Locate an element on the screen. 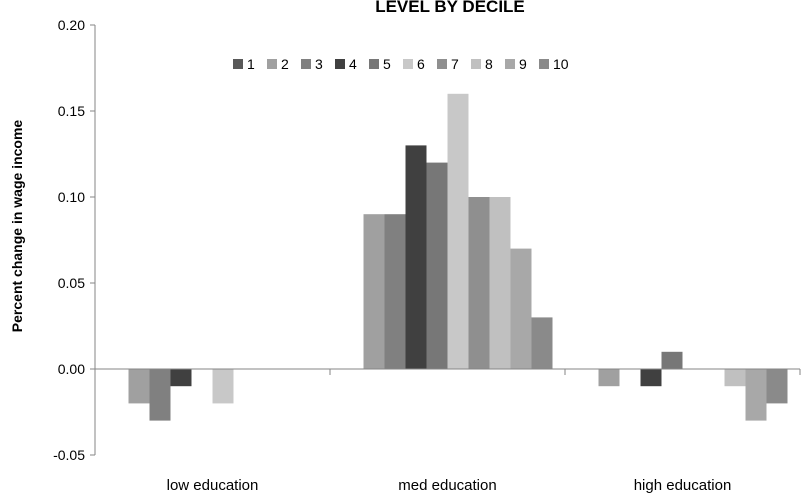 The height and width of the screenshot is (493, 801). x-category-label: low education is located at coordinates (213, 485).